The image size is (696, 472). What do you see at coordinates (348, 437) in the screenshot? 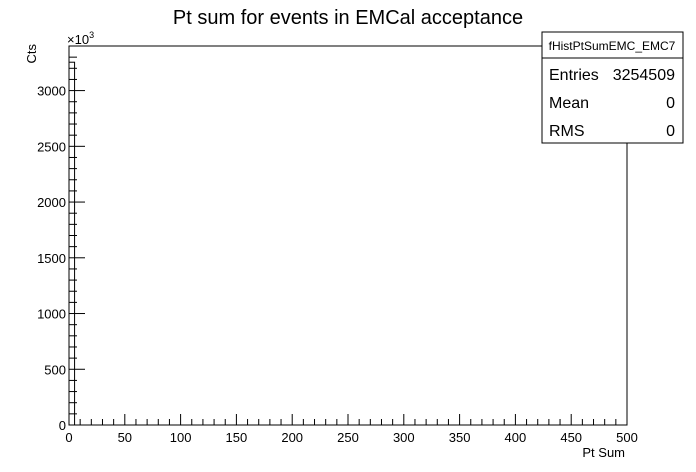
I see `x-tick-label: 250` at bounding box center [348, 437].